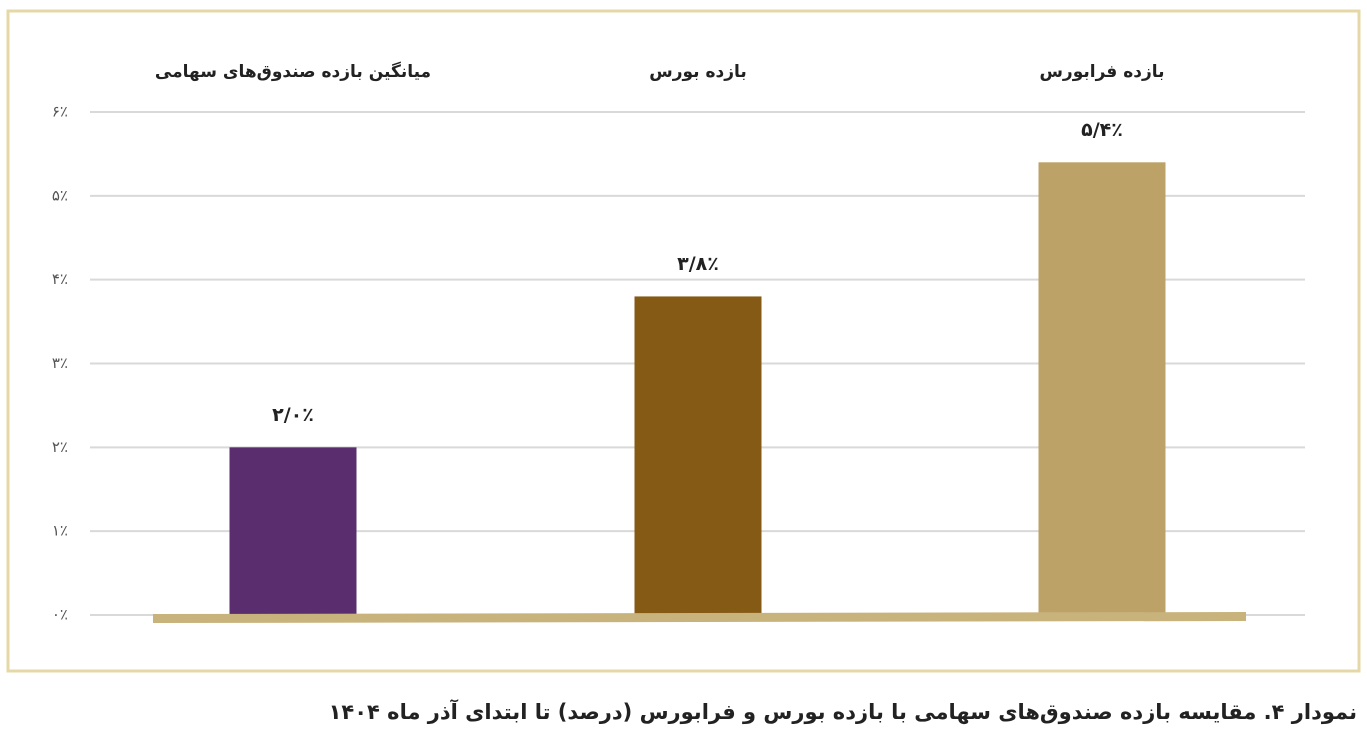  What do you see at coordinates (60, 531) in the screenshot?
I see `y-tick-label: ۱٪` at bounding box center [60, 531].